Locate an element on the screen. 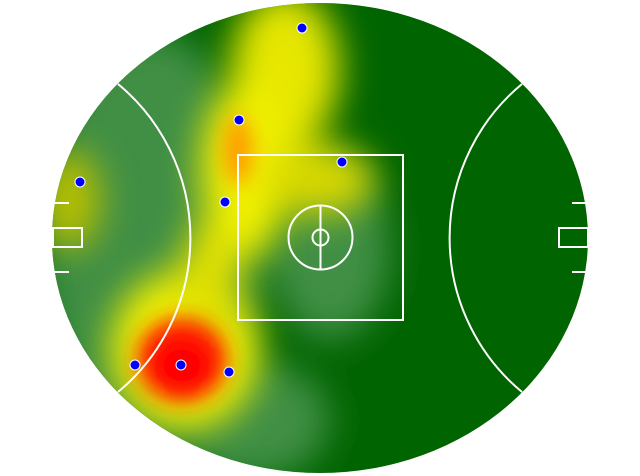 The width and height of the screenshot is (640, 476). right-50m-arc is located at coordinates (485, 238).